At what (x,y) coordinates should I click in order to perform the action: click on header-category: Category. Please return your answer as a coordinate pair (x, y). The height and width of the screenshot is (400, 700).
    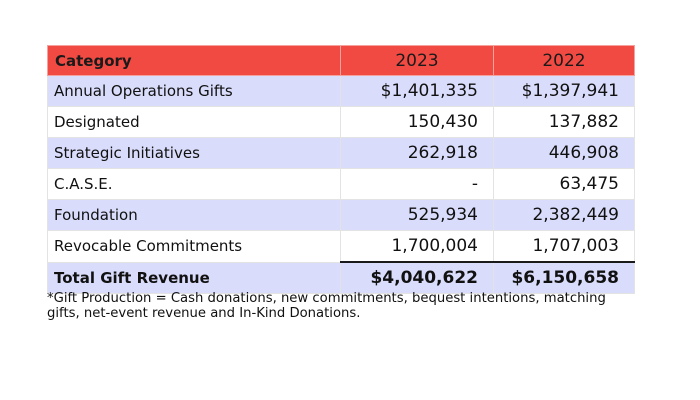
    Looking at the image, I should click on (194, 60).